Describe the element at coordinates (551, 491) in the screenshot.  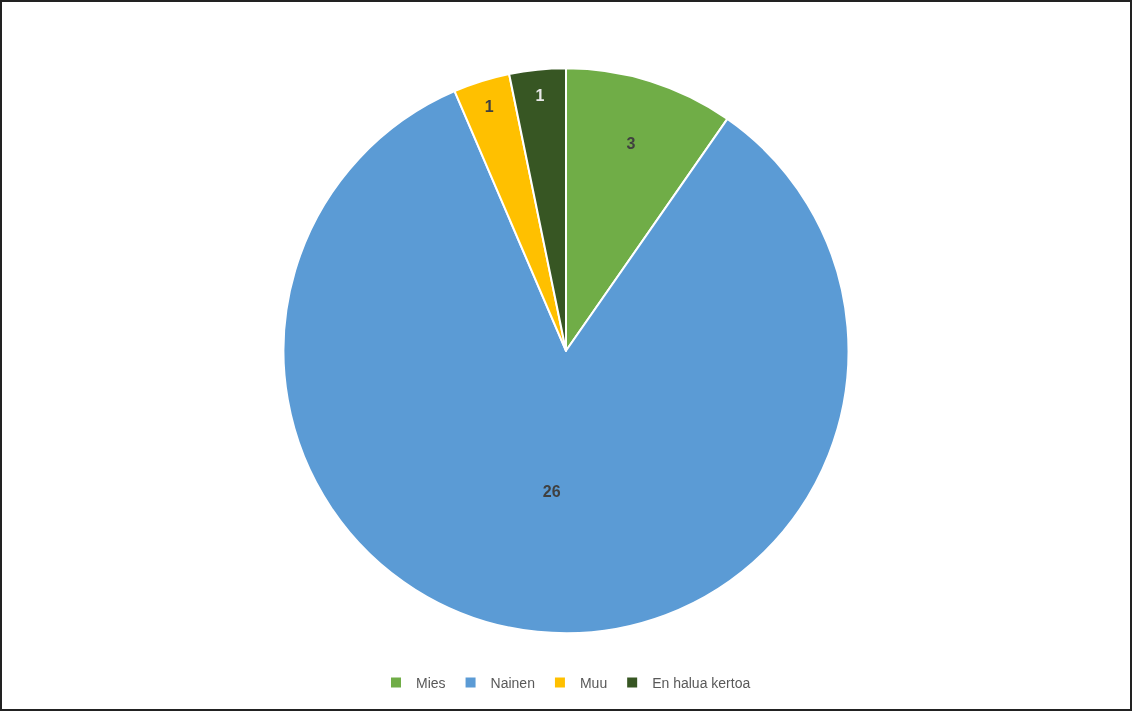
I see `data-label: 26` at that location.